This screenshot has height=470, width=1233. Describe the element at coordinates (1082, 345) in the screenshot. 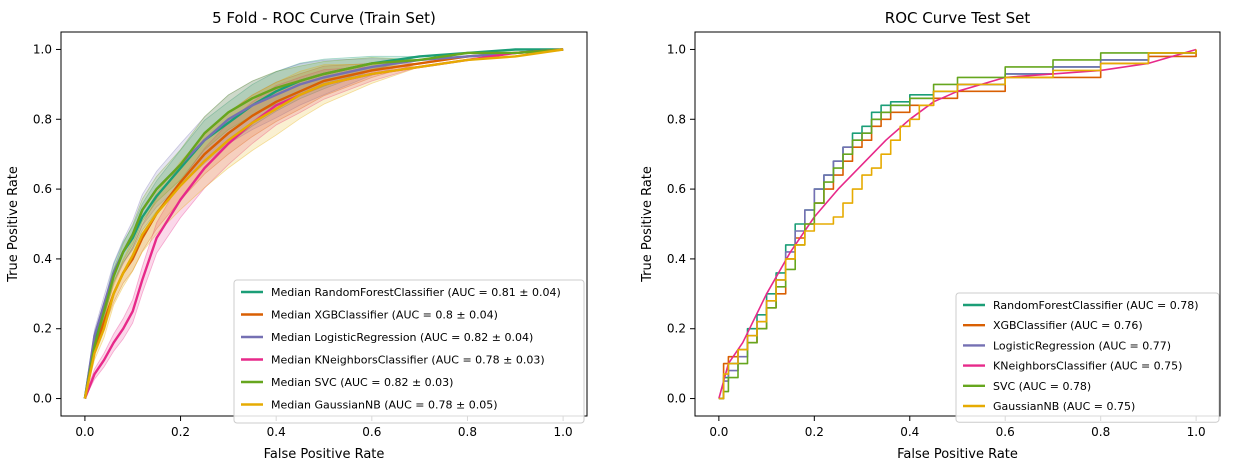

I see `legend-entry: LogisticRegression (AUC = 0.77)` at that location.